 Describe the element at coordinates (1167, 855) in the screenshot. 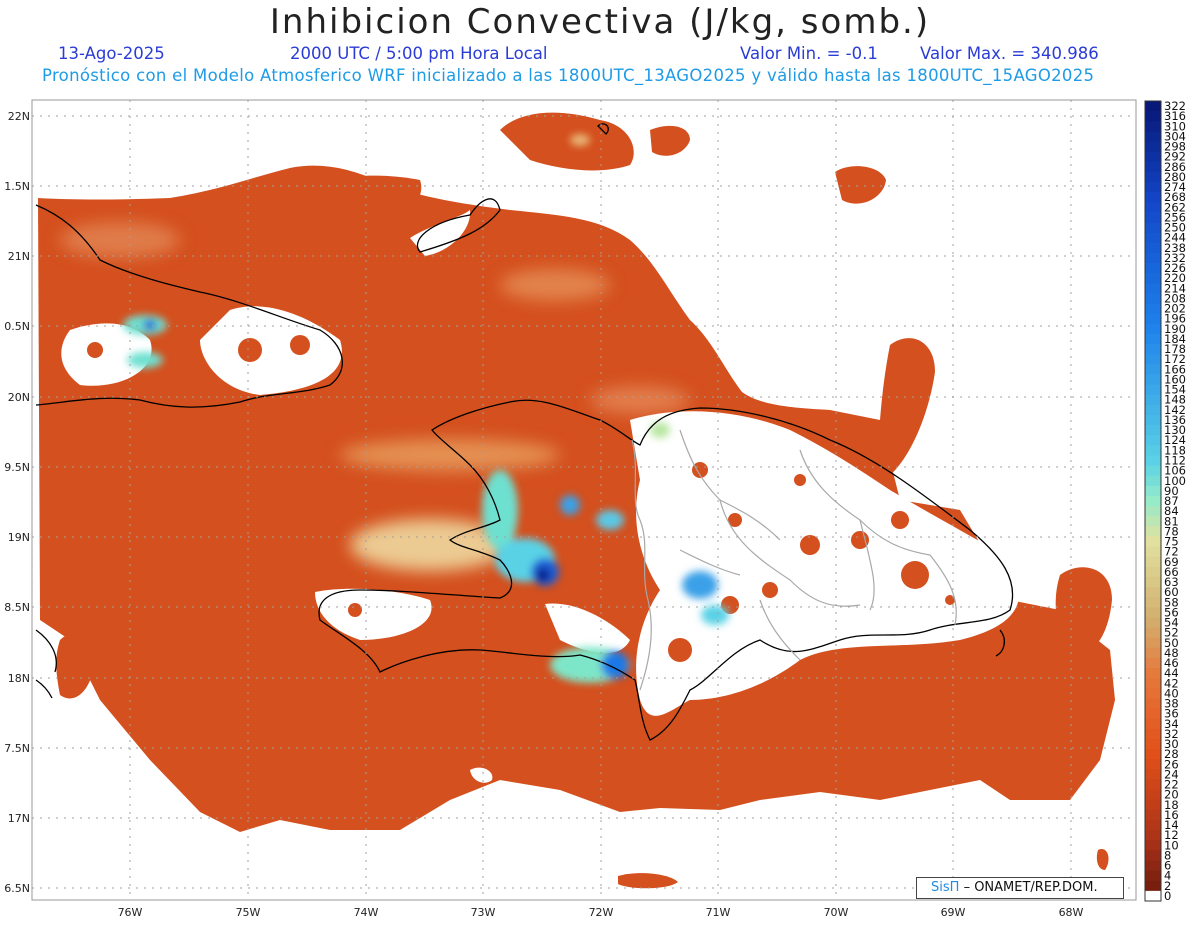

I see `colorbar-label: 8` at that location.